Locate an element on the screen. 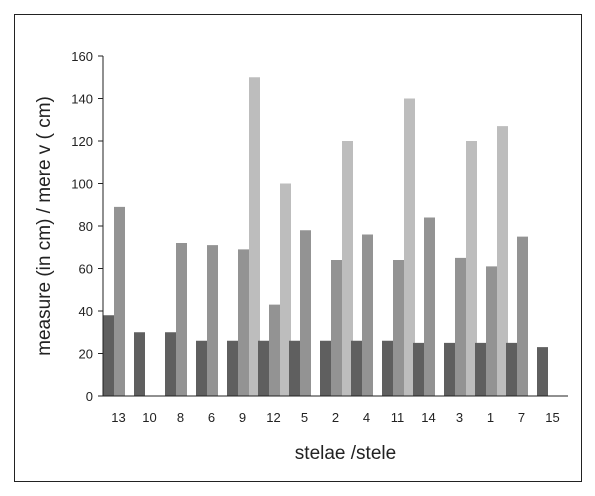 The height and width of the screenshot is (496, 595). y-tick-label: 120 is located at coordinates (82, 141).